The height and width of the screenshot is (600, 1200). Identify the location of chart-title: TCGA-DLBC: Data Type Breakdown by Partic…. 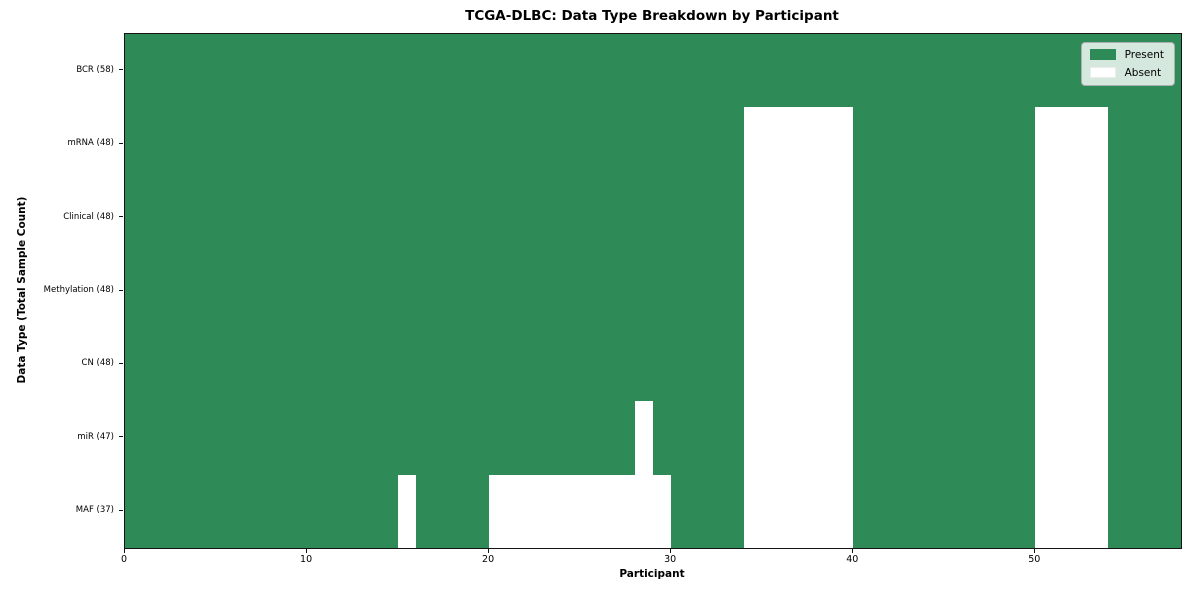
(652, 16).